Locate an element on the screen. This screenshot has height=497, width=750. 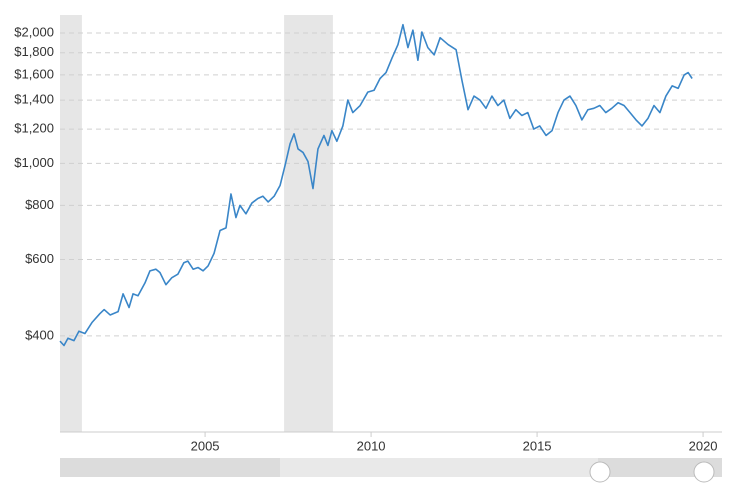
y-tick-label: $1,600 is located at coordinates (34, 73).